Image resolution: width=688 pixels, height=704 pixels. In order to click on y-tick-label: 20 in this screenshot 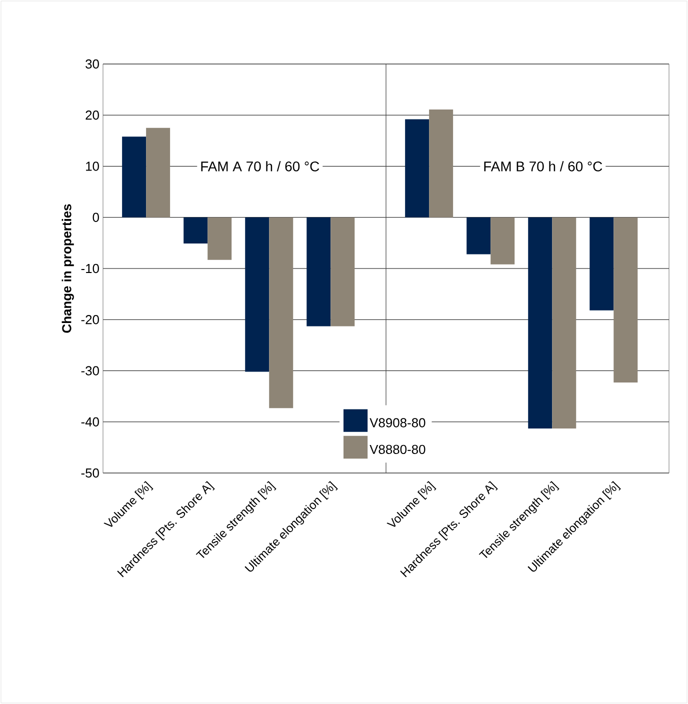, I will do `click(92, 115)`.